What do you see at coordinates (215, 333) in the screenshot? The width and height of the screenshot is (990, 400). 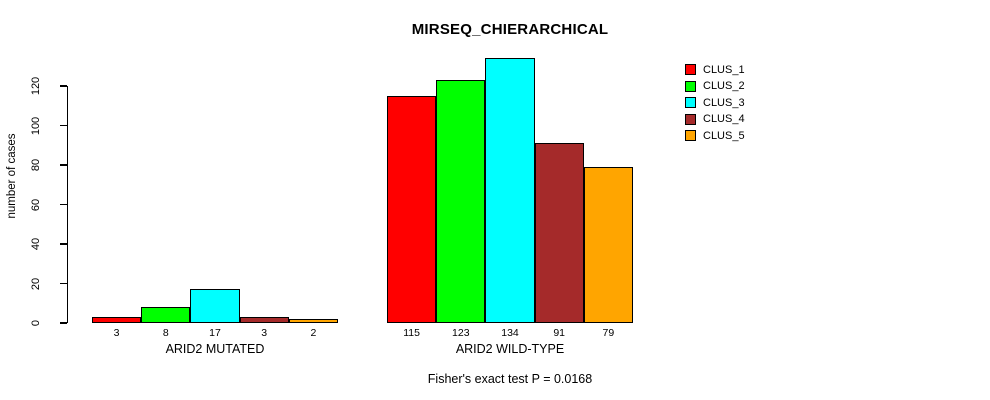 I see `bar-value-label: 17` at bounding box center [215, 333].